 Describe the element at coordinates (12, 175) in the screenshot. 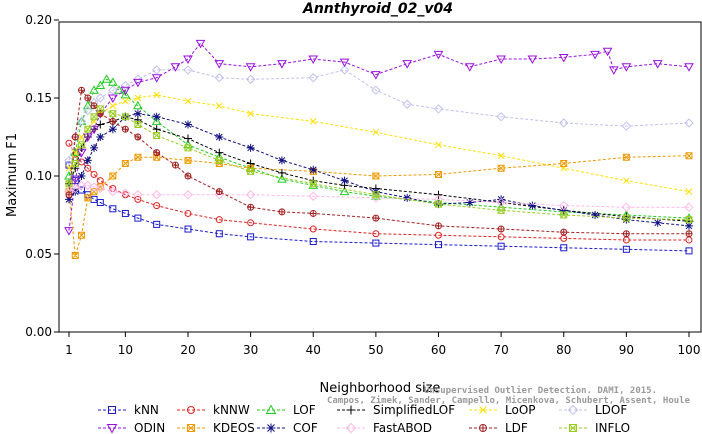

I see `y-axis-label: Maximum F1` at that location.